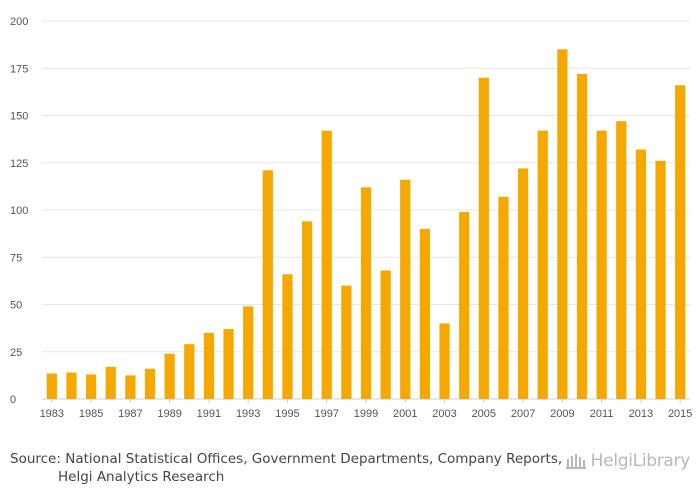  What do you see at coordinates (444, 361) in the screenshot?
I see `bar-2003` at bounding box center [444, 361].